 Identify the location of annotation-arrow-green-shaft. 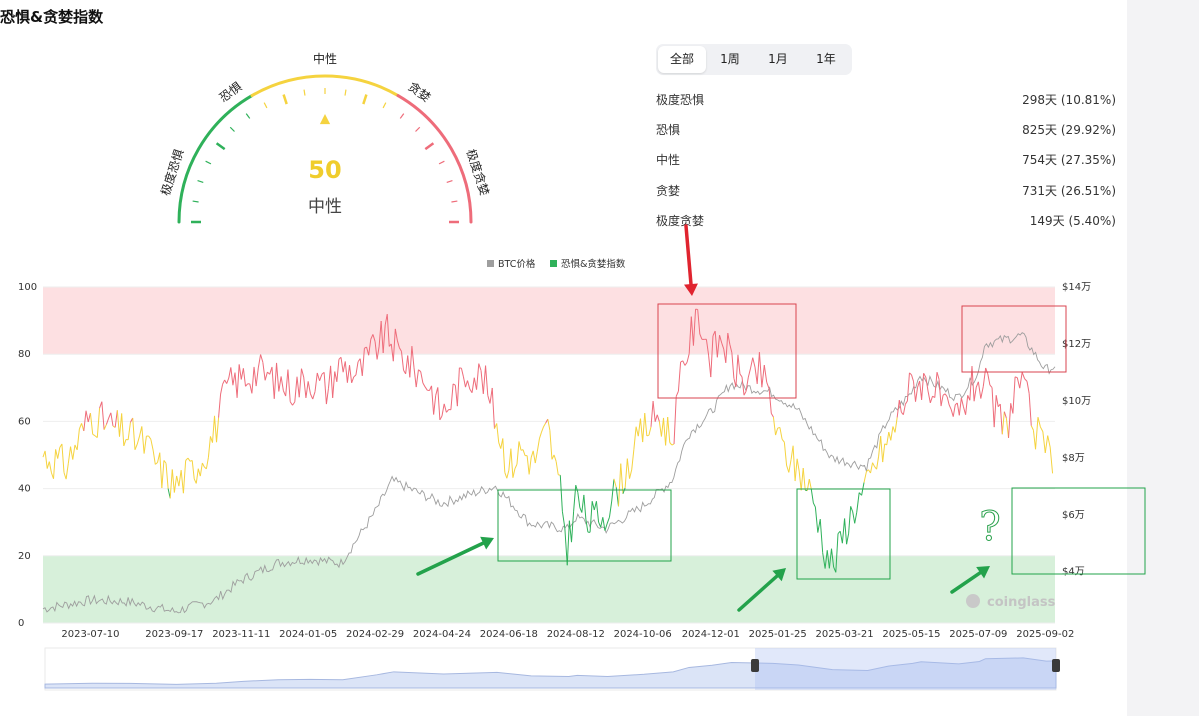
(758, 593).